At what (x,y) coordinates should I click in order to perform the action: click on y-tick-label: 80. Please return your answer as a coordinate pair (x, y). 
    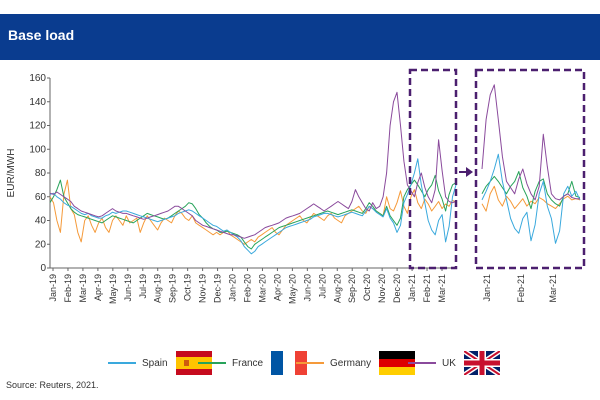
    Looking at the image, I should click on (41, 173).